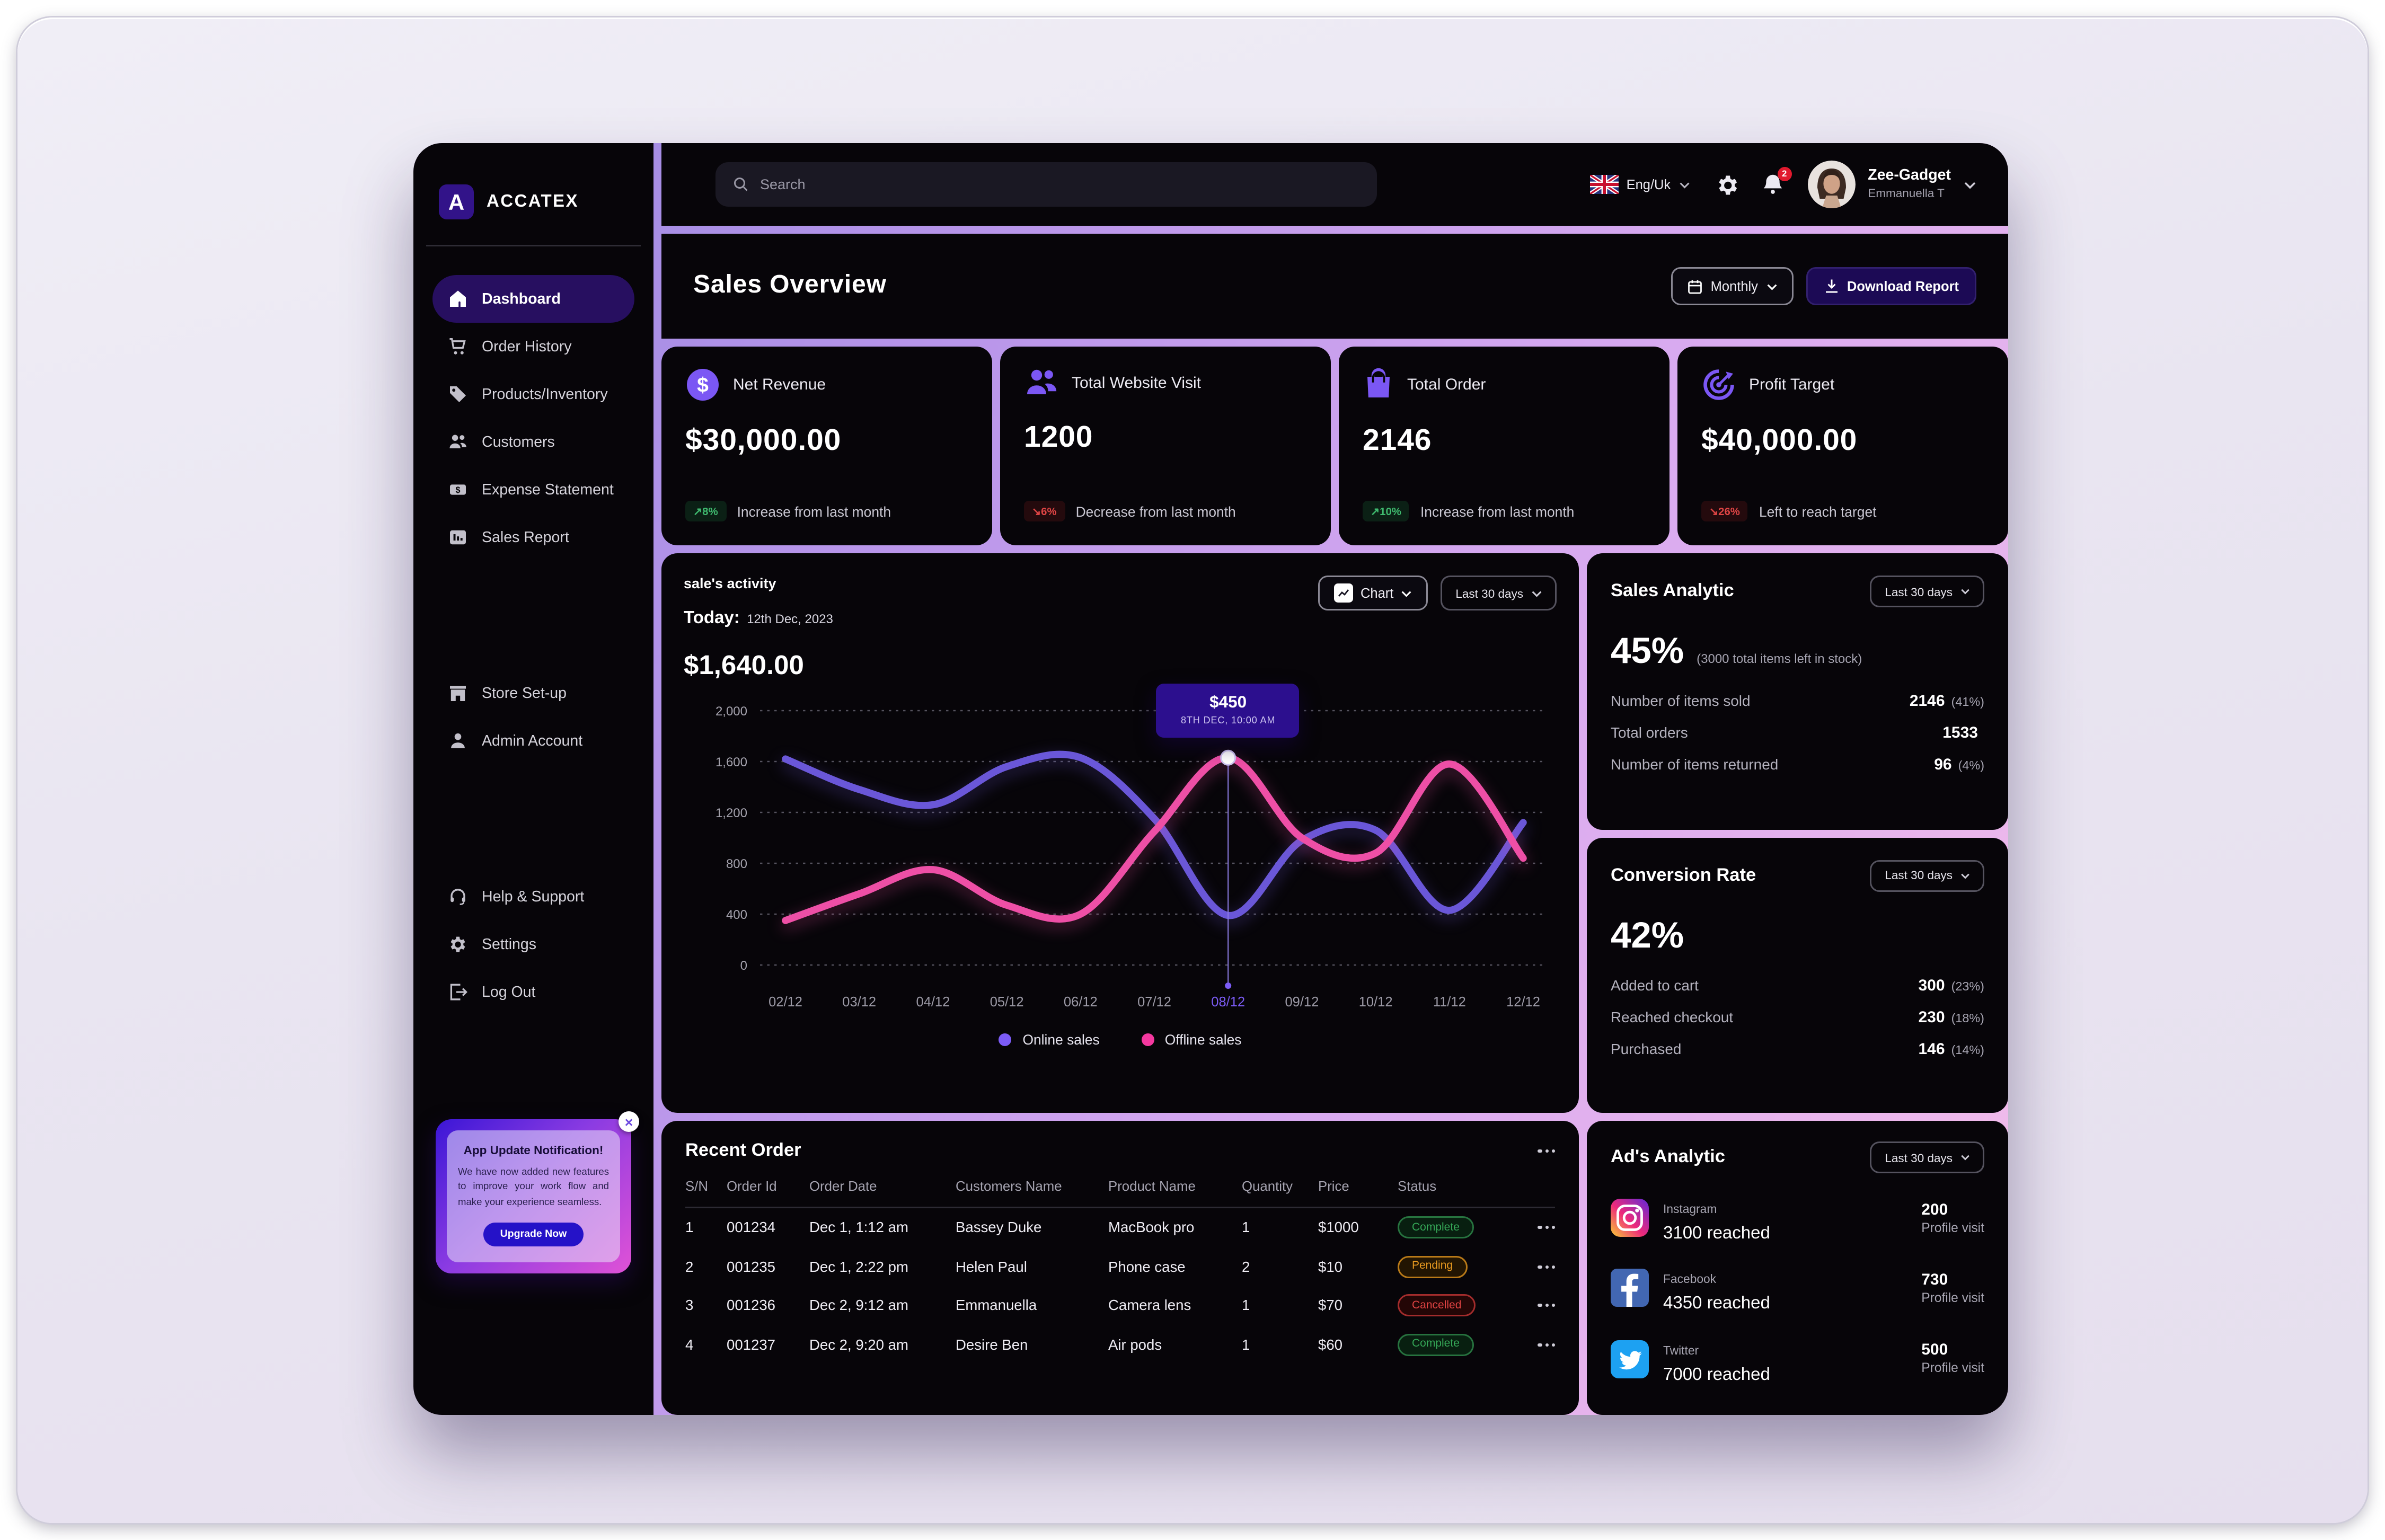  I want to click on sidebar-item-label: Settings, so click(509, 944).